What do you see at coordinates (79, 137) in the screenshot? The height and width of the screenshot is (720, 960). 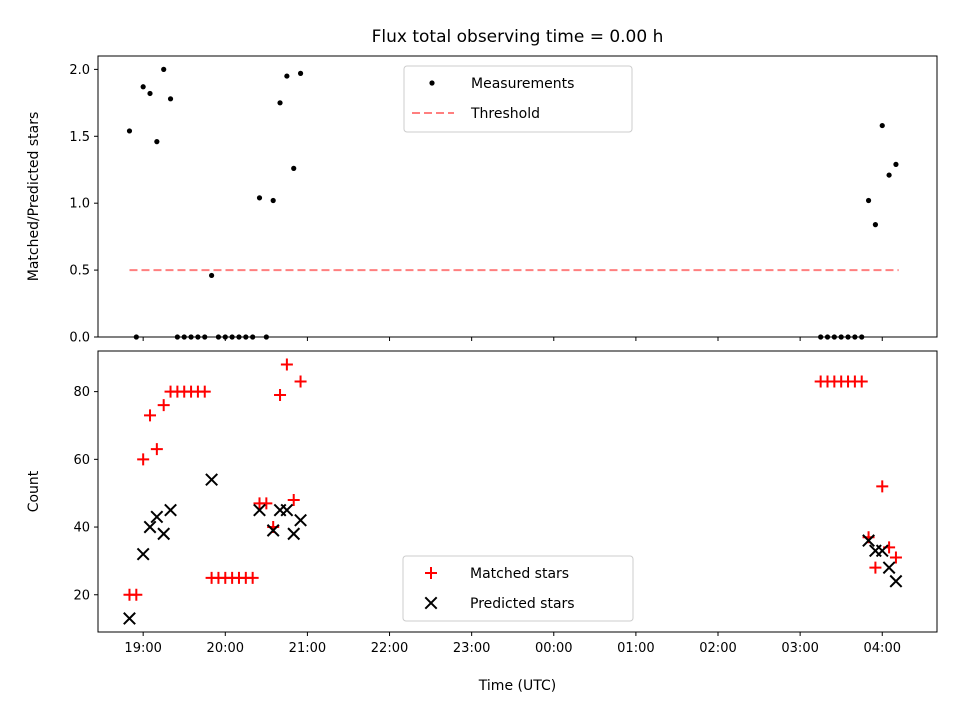 I see `y-tick-label: 1.5` at bounding box center [79, 137].